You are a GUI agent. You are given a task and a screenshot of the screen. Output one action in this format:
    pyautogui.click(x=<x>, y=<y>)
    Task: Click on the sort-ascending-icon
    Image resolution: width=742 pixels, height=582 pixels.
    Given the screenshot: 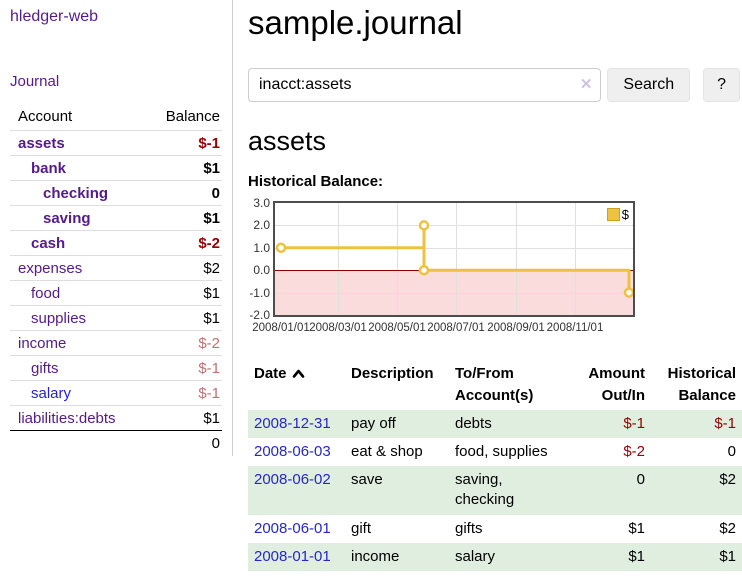 What is the action you would take?
    pyautogui.click(x=298, y=374)
    